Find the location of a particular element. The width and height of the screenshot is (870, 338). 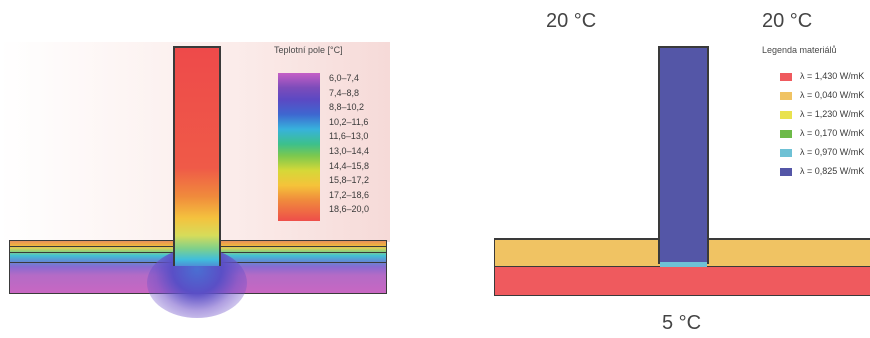

material-label: λ = 0,170 W/mK is located at coordinates (832, 133).